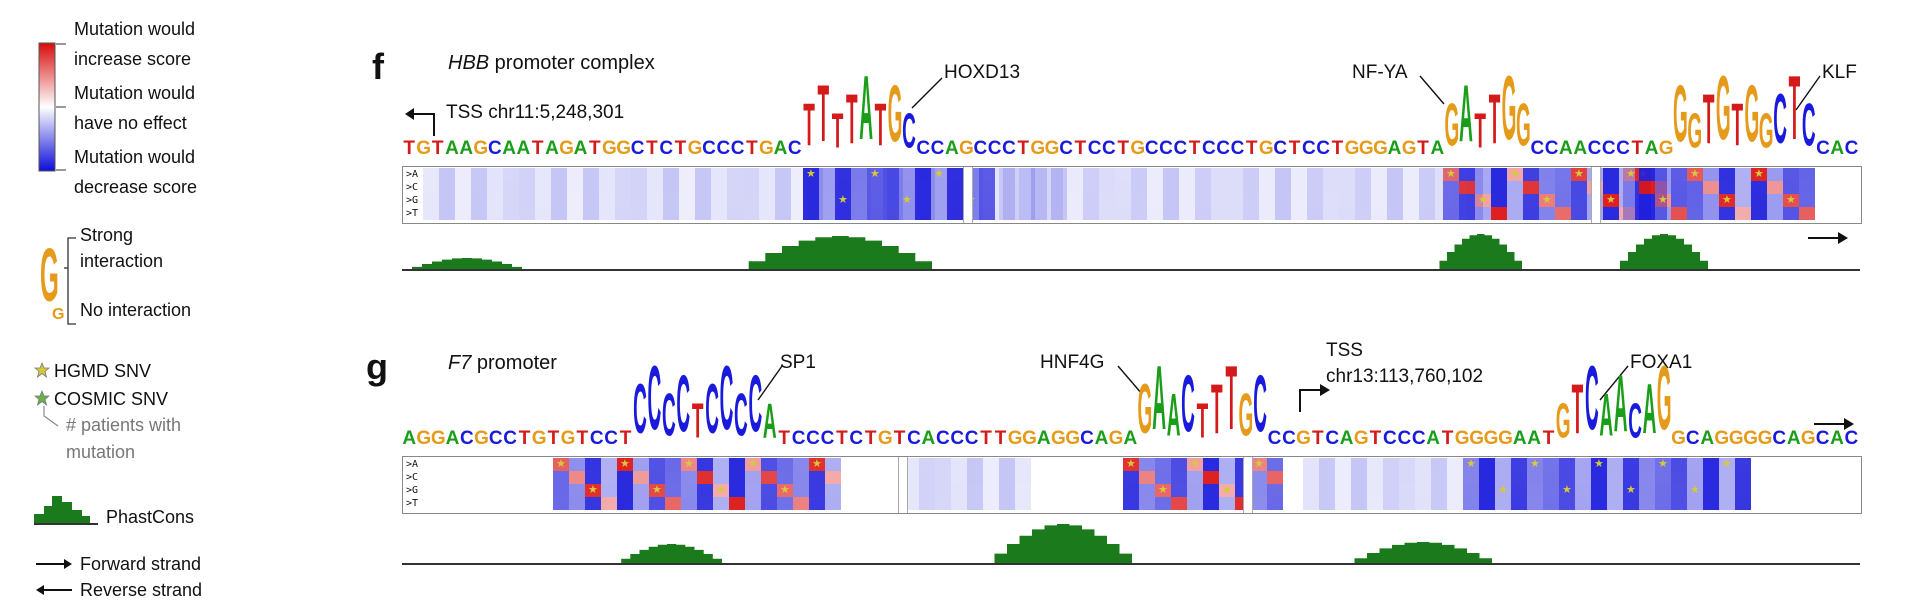 Image resolution: width=1906 pixels, height=612 pixels. What do you see at coordinates (1131, 544) in the screenshot?
I see `phastcons-track-g` at bounding box center [1131, 544].